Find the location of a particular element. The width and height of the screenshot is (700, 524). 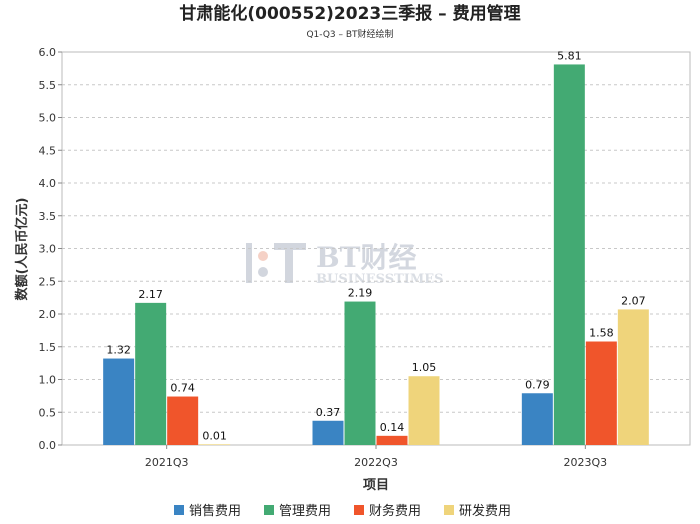

watermark: BT财经 BUSINESSTIMES is located at coordinates (345, 264).